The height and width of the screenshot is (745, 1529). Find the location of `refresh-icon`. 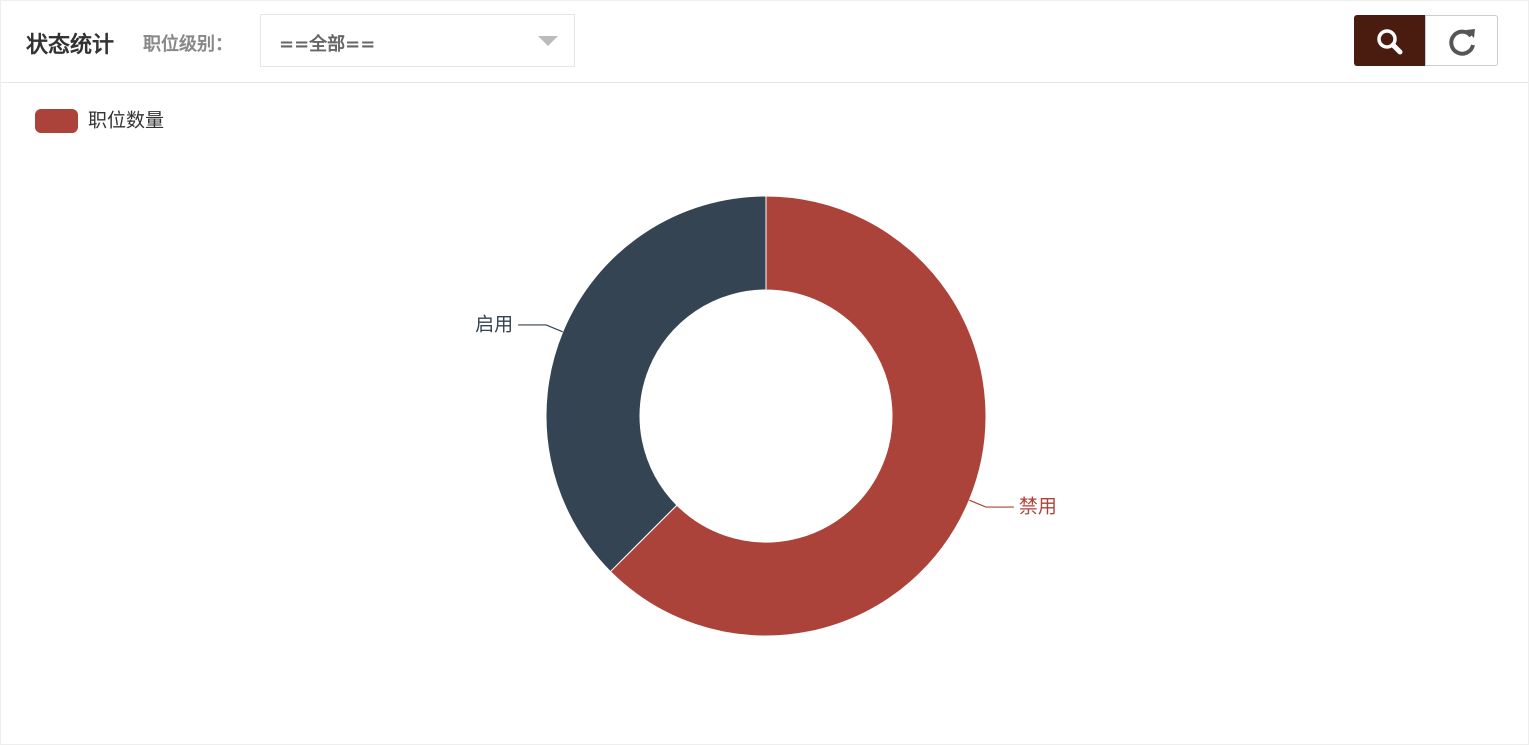

refresh-icon is located at coordinates (1462, 42).